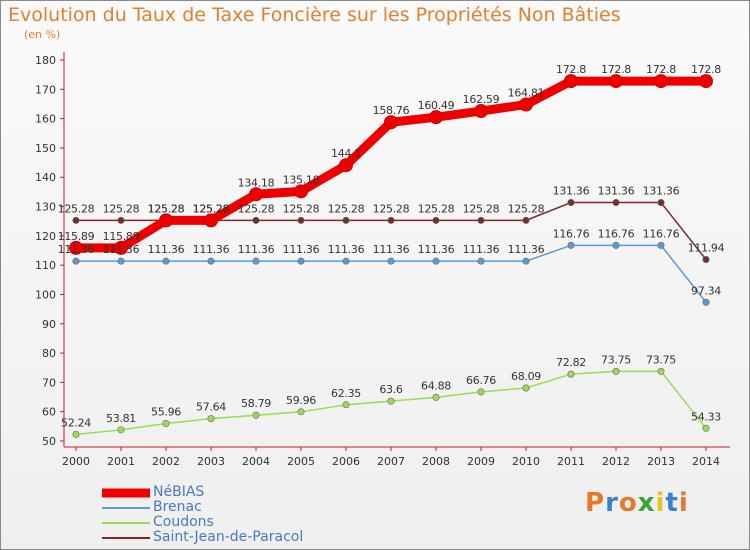  Describe the element at coordinates (616, 461) in the screenshot. I see `x-tick-label: 2012` at that location.